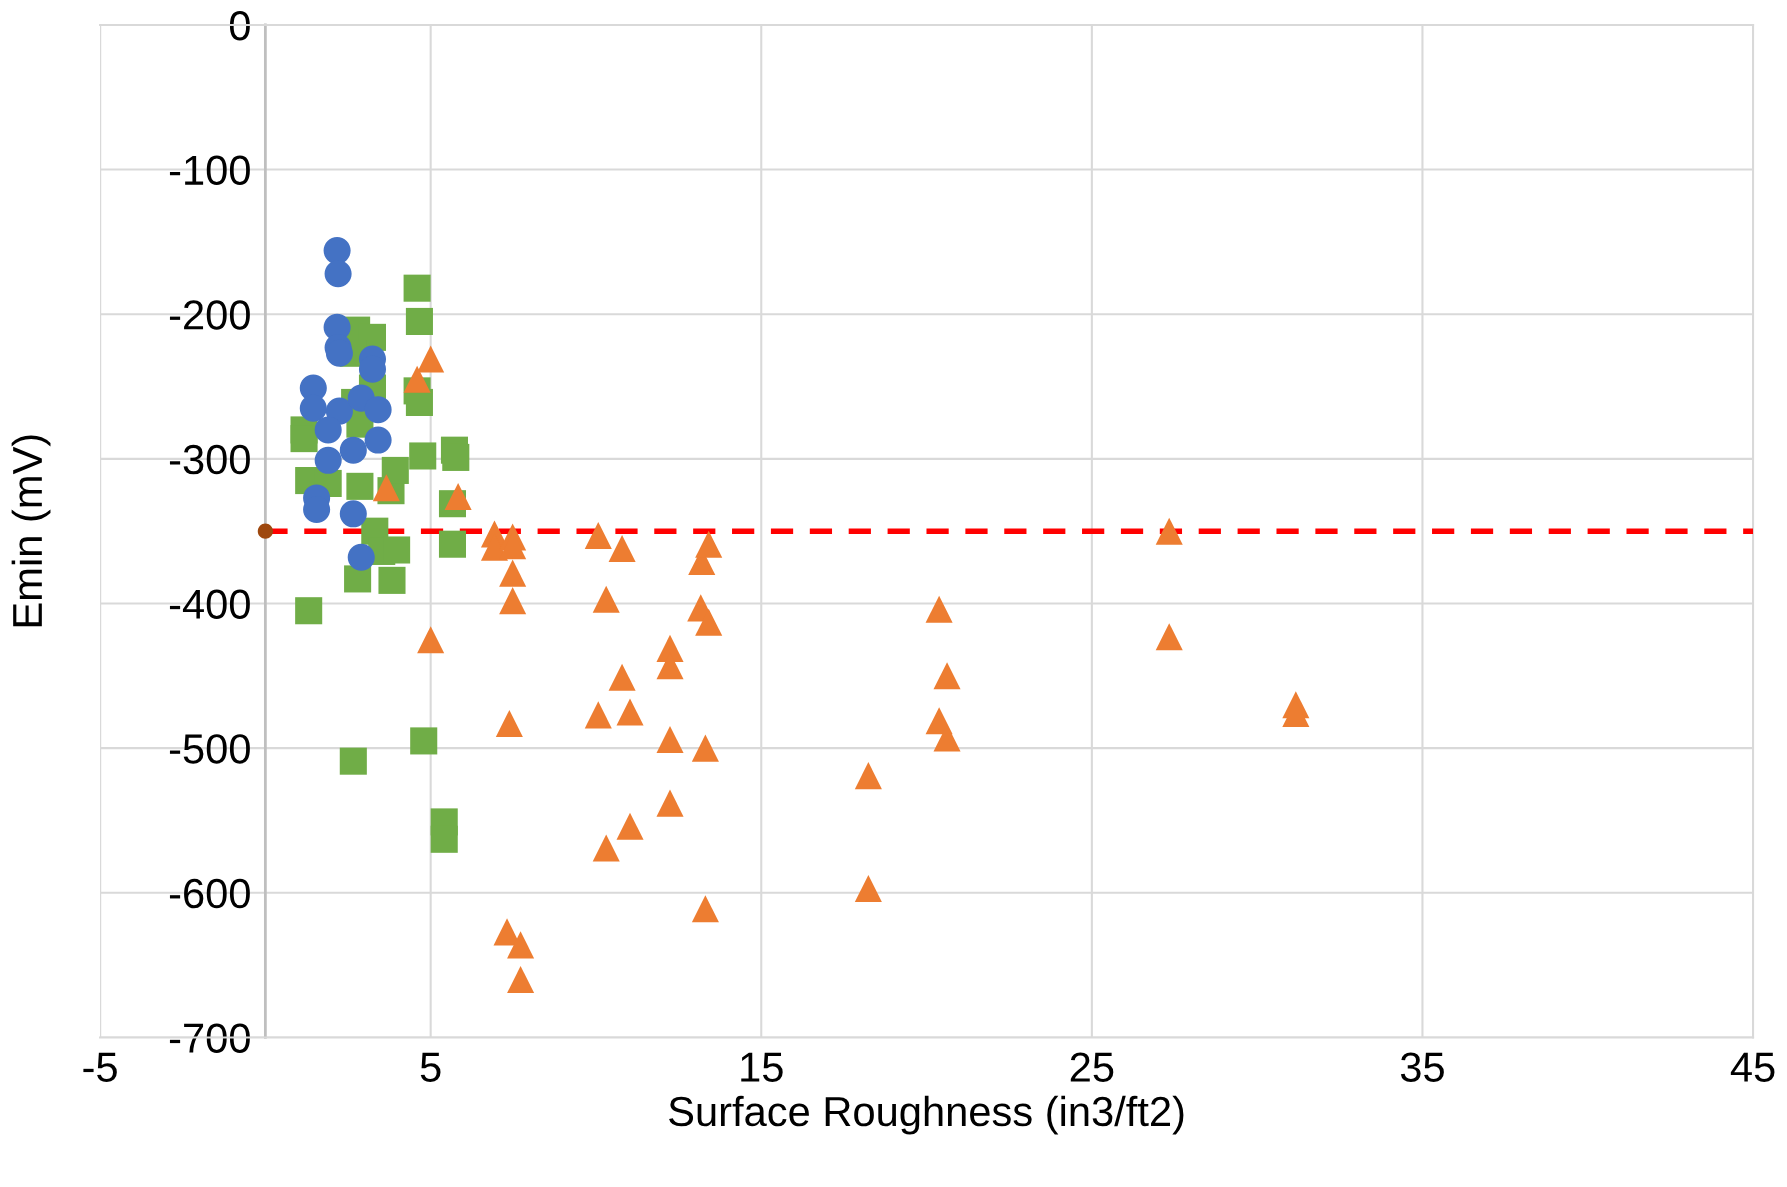 The image size is (1787, 1187). What do you see at coordinates (430, 1067) in the screenshot?
I see `x-tick-label: 5` at bounding box center [430, 1067].